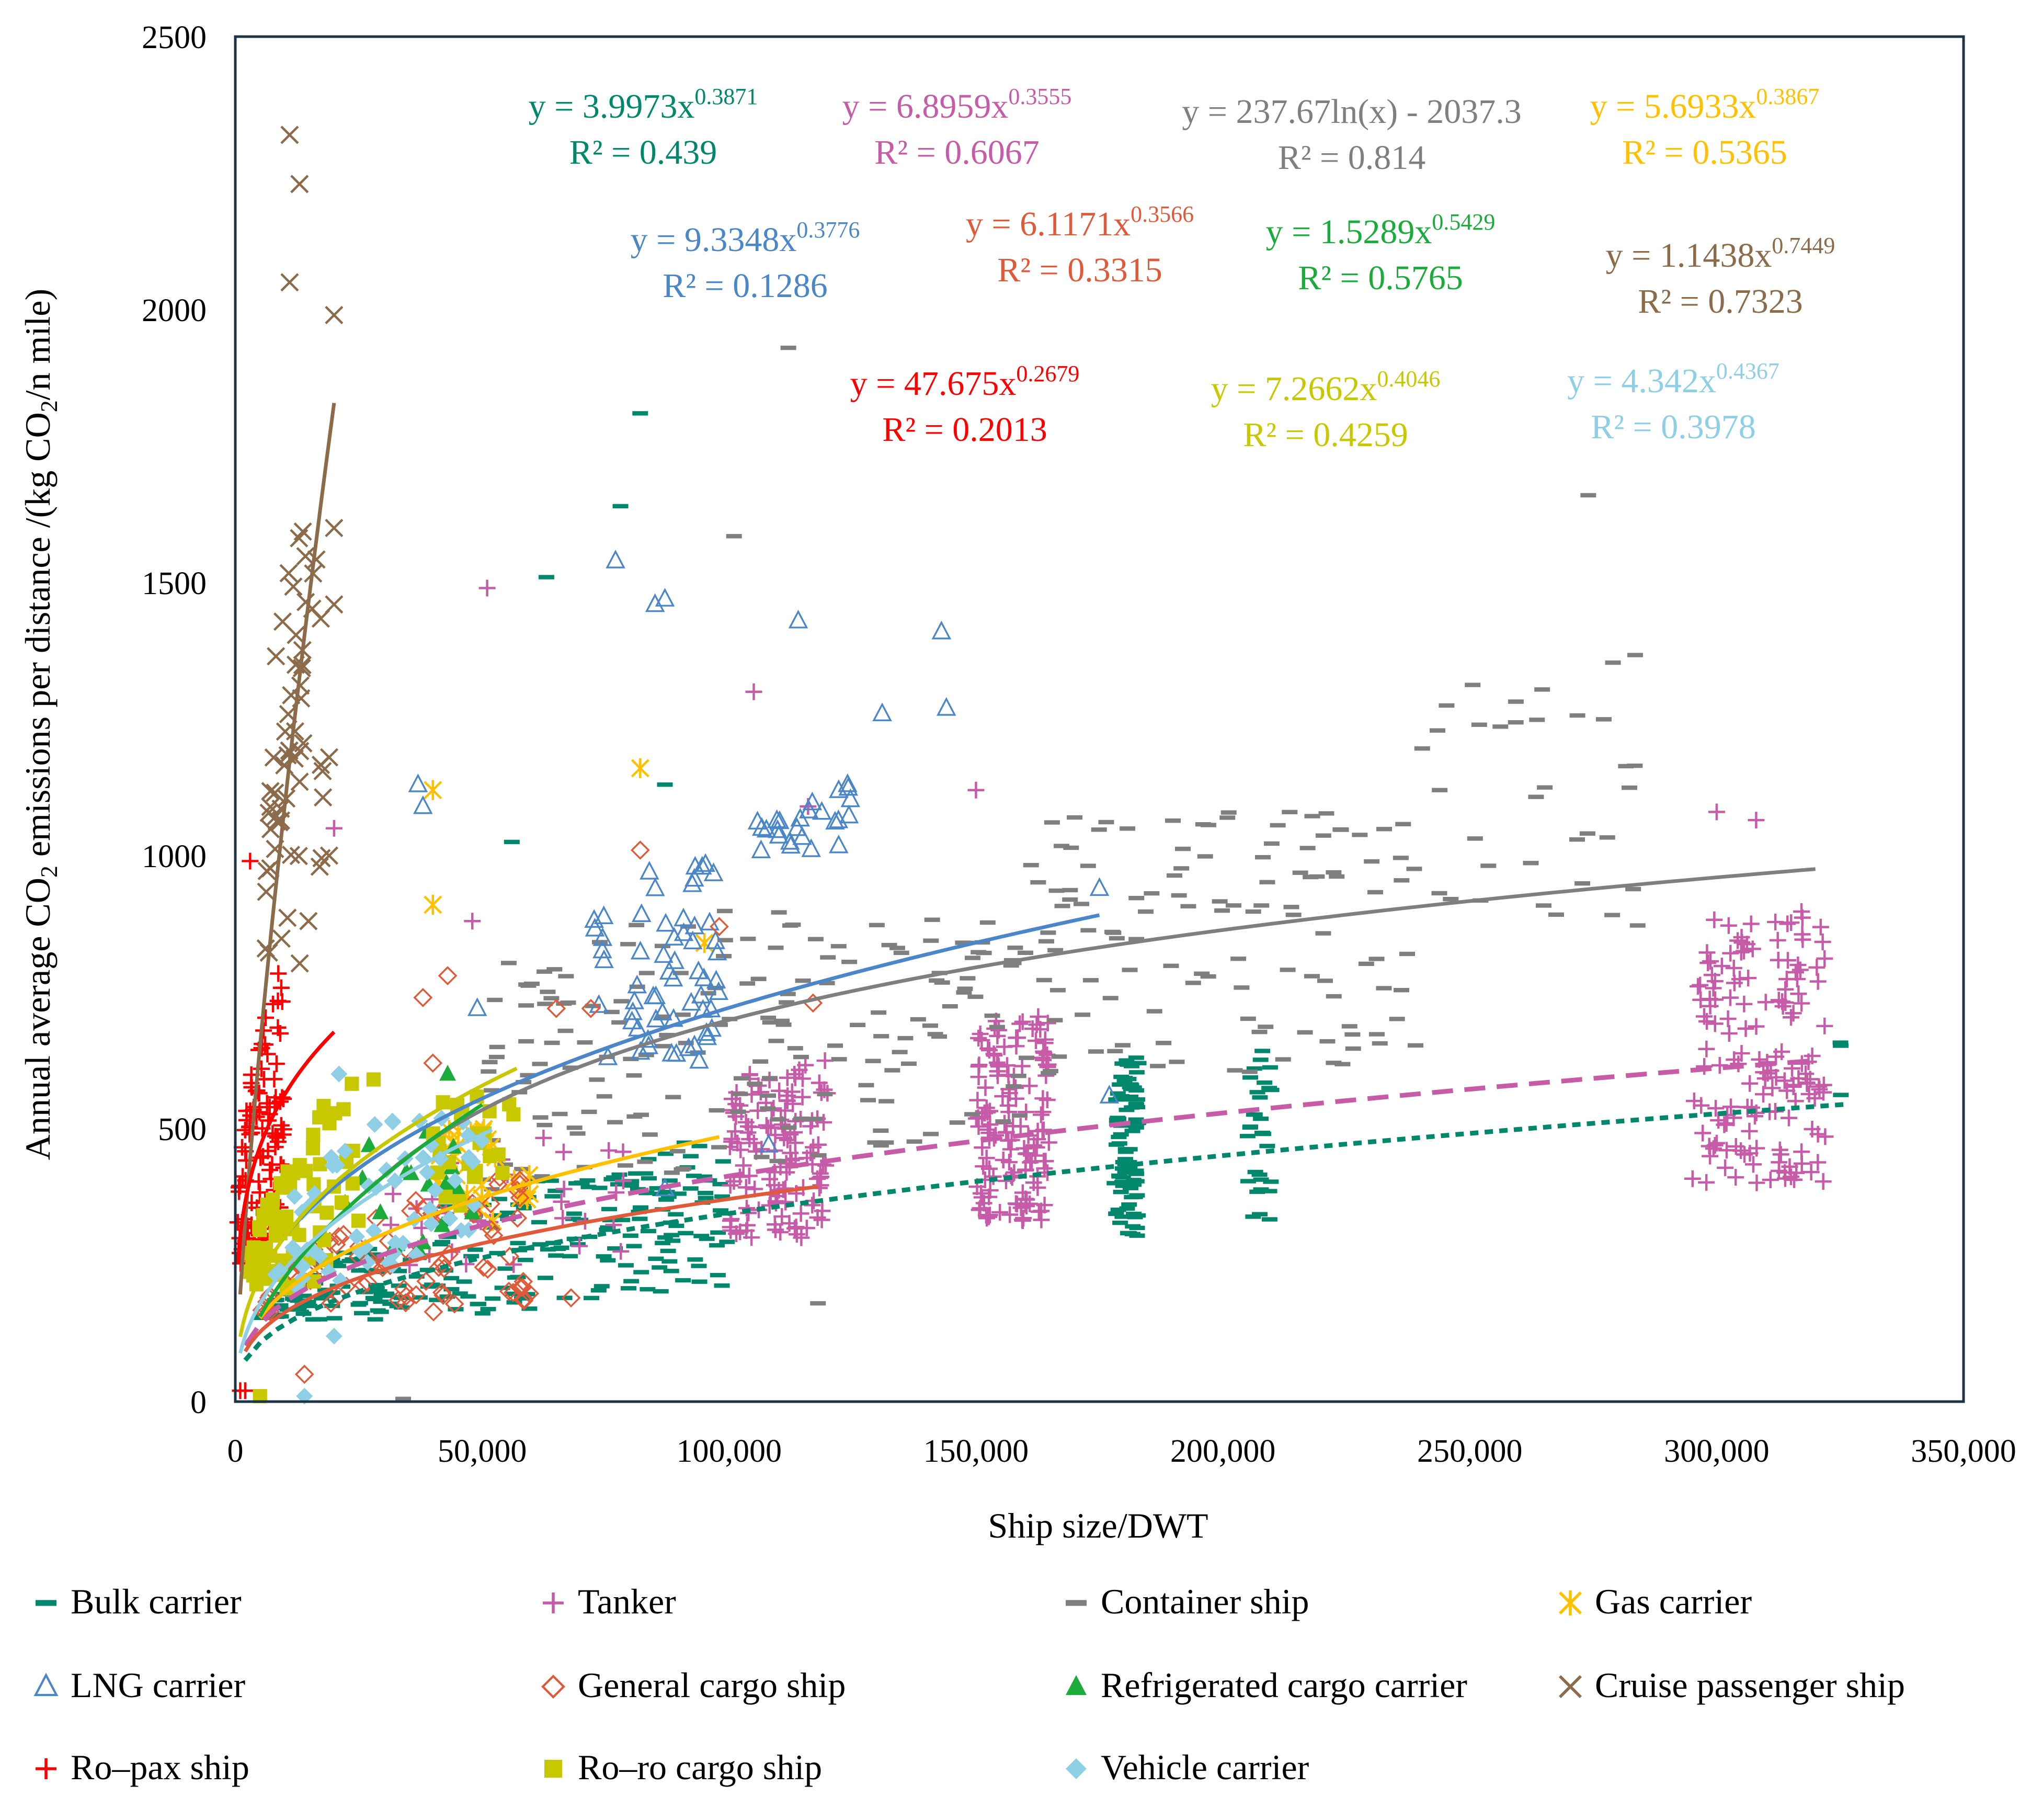 The width and height of the screenshot is (2031, 1820). I want to click on trendline-r2: R² = 0.2013, so click(964, 430).